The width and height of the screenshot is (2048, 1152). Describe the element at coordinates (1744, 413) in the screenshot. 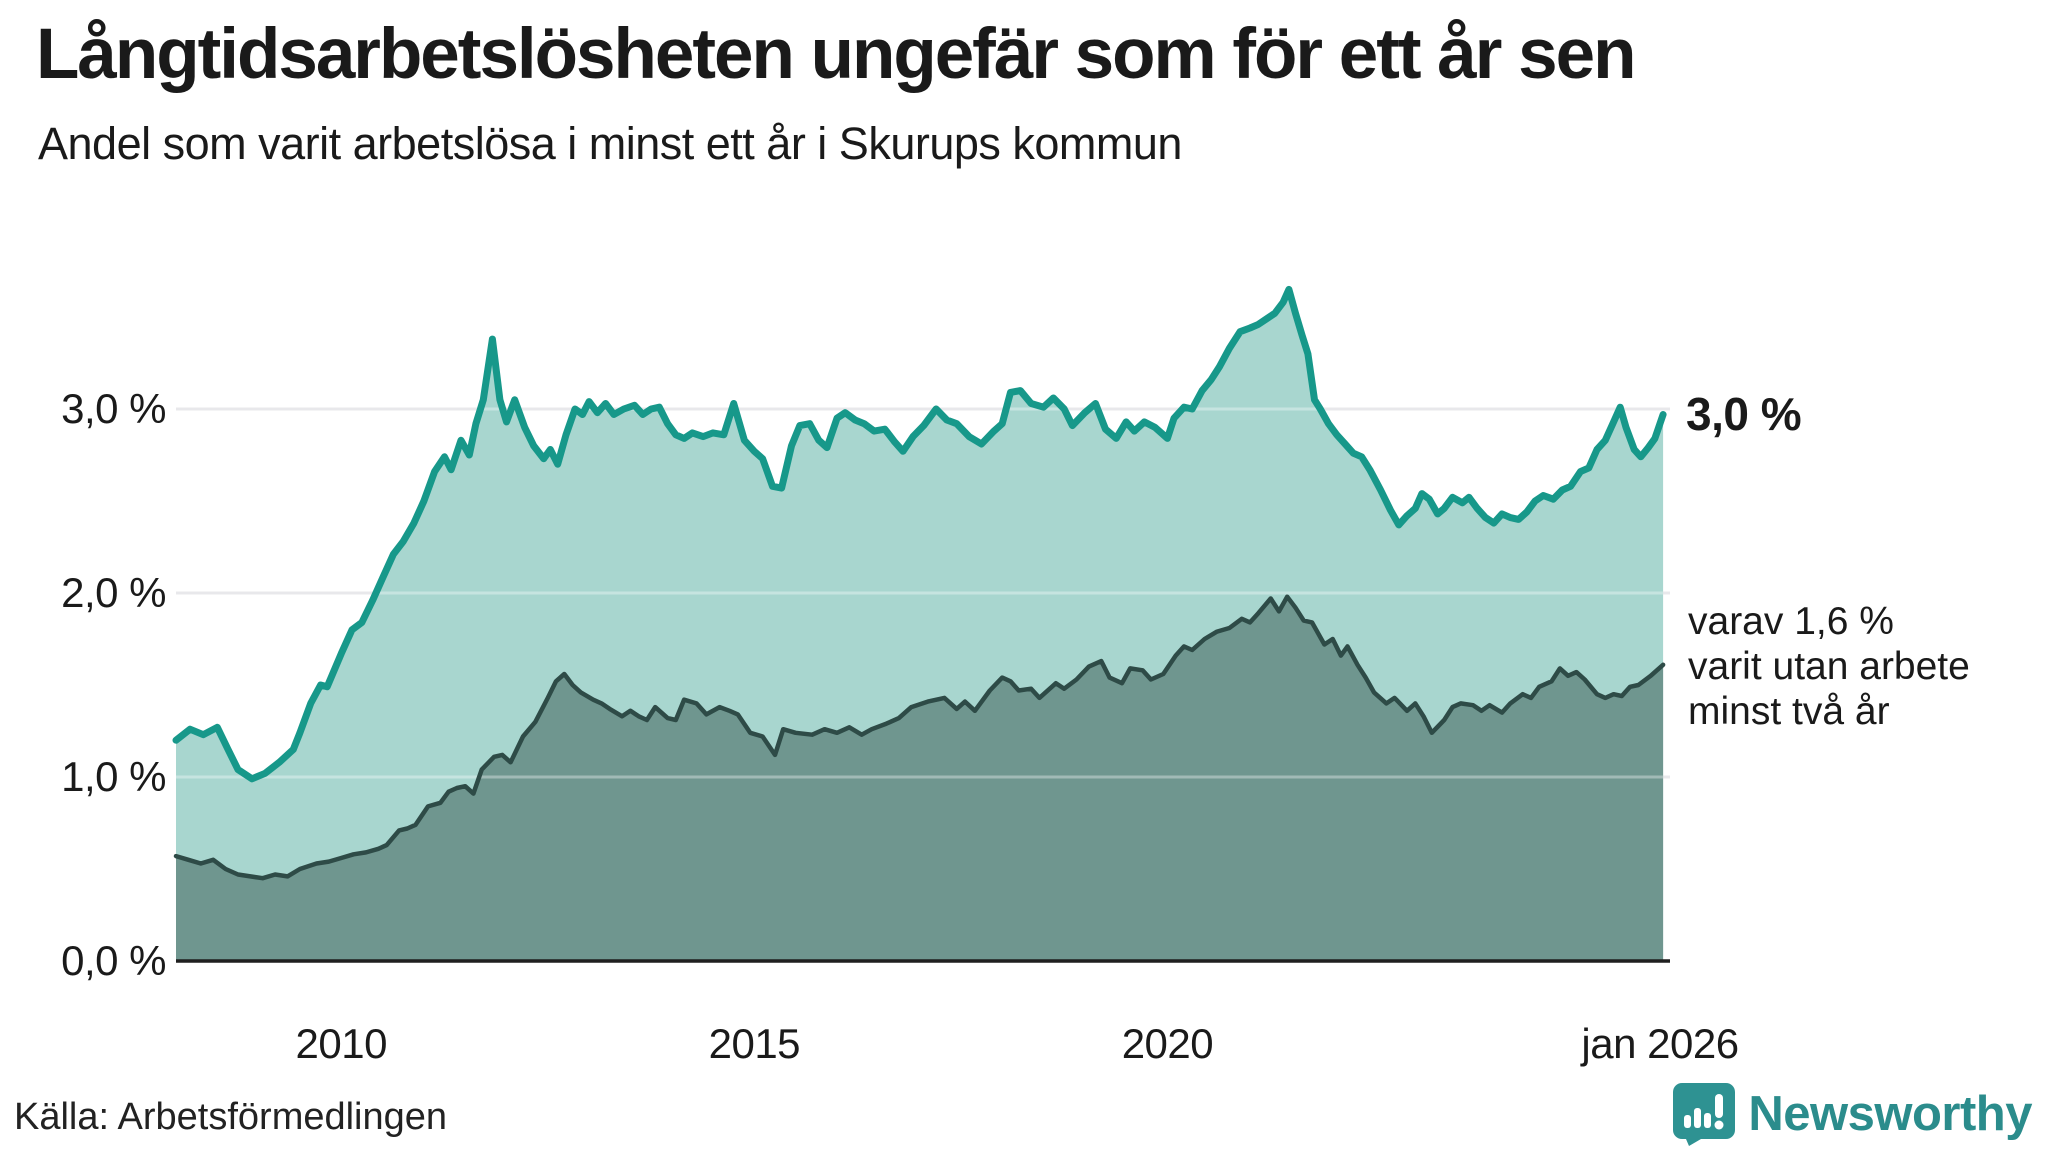

I see `total-end-value-label: 3,0 %` at that location.